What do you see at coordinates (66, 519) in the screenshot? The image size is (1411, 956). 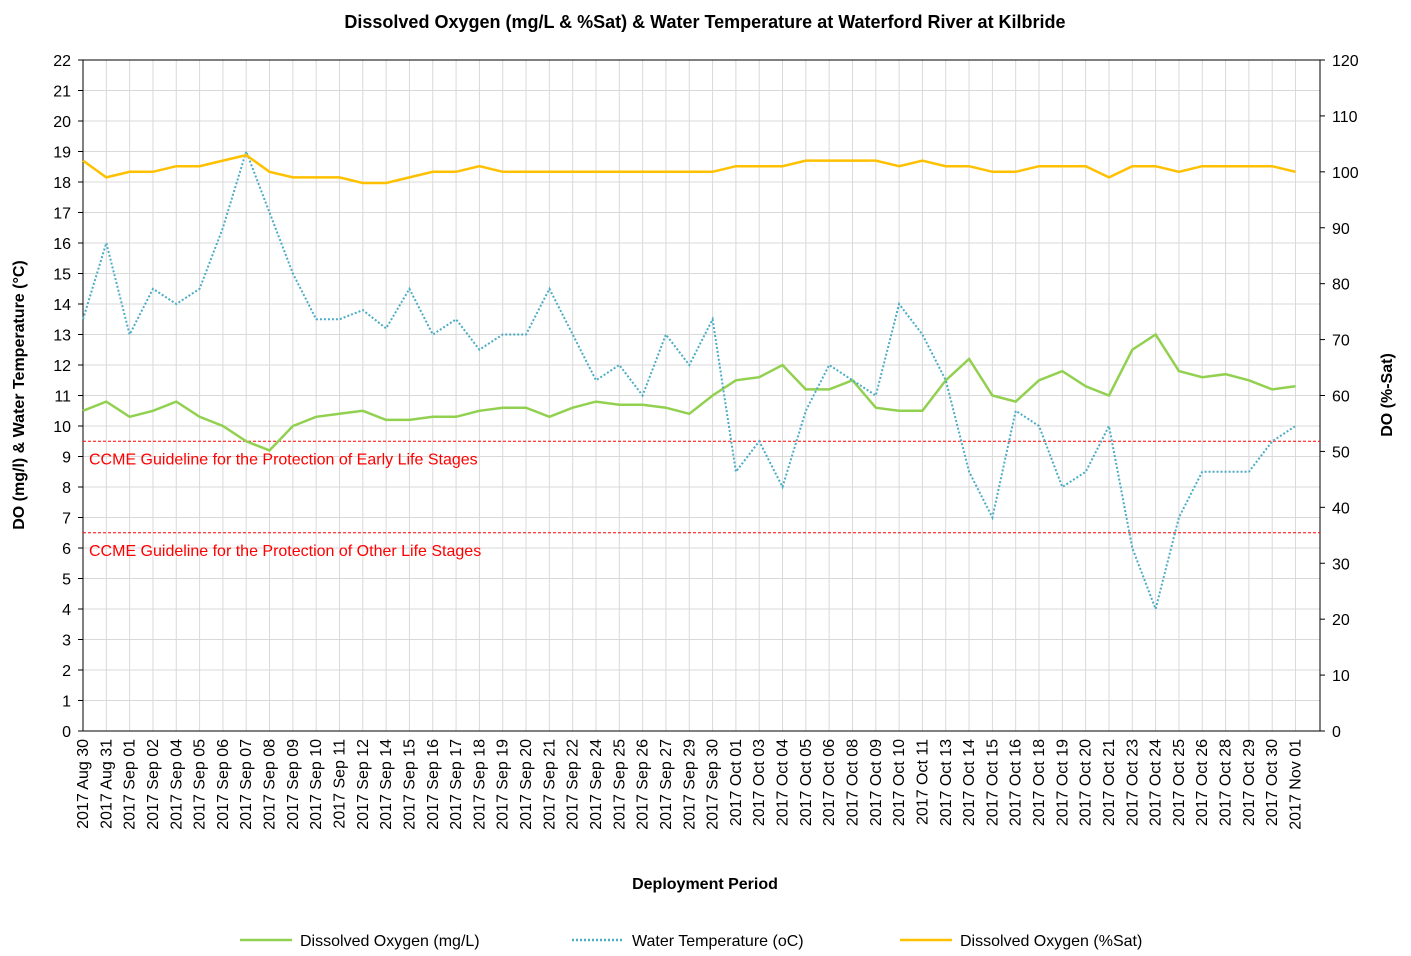 I see `y-tick-label: 7` at bounding box center [66, 519].